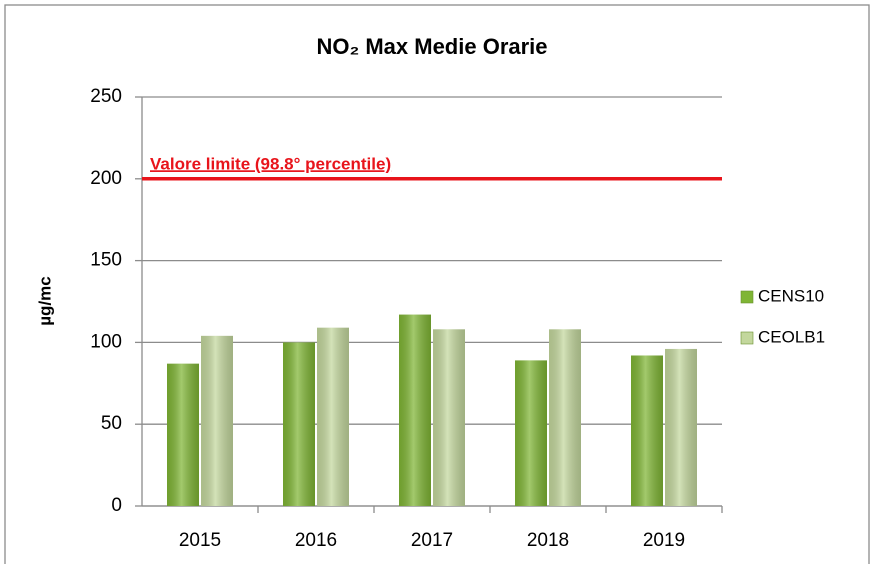 The height and width of the screenshot is (564, 875). Describe the element at coordinates (432, 540) in the screenshot. I see `x-tick-label: 2017` at that location.